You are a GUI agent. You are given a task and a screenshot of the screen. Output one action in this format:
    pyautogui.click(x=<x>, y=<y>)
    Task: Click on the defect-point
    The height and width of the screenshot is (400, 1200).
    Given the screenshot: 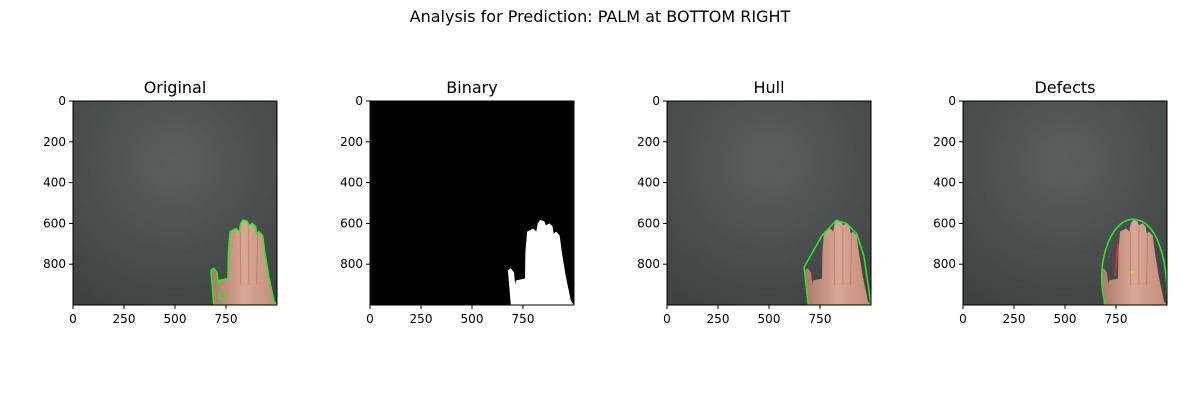 What is the action you would take?
    pyautogui.click(x=1132, y=272)
    